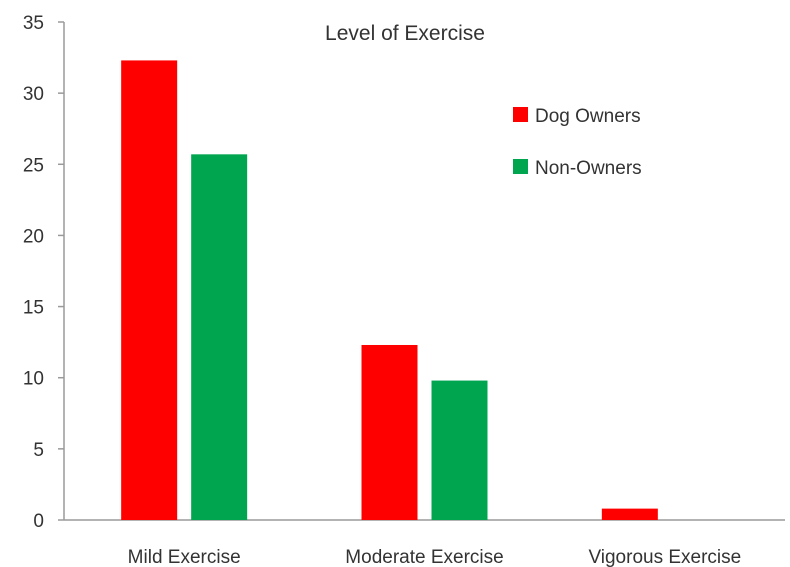 This screenshot has height=567, width=790. What do you see at coordinates (405, 33) in the screenshot?
I see `chart-title: Level of Exercise` at bounding box center [405, 33].